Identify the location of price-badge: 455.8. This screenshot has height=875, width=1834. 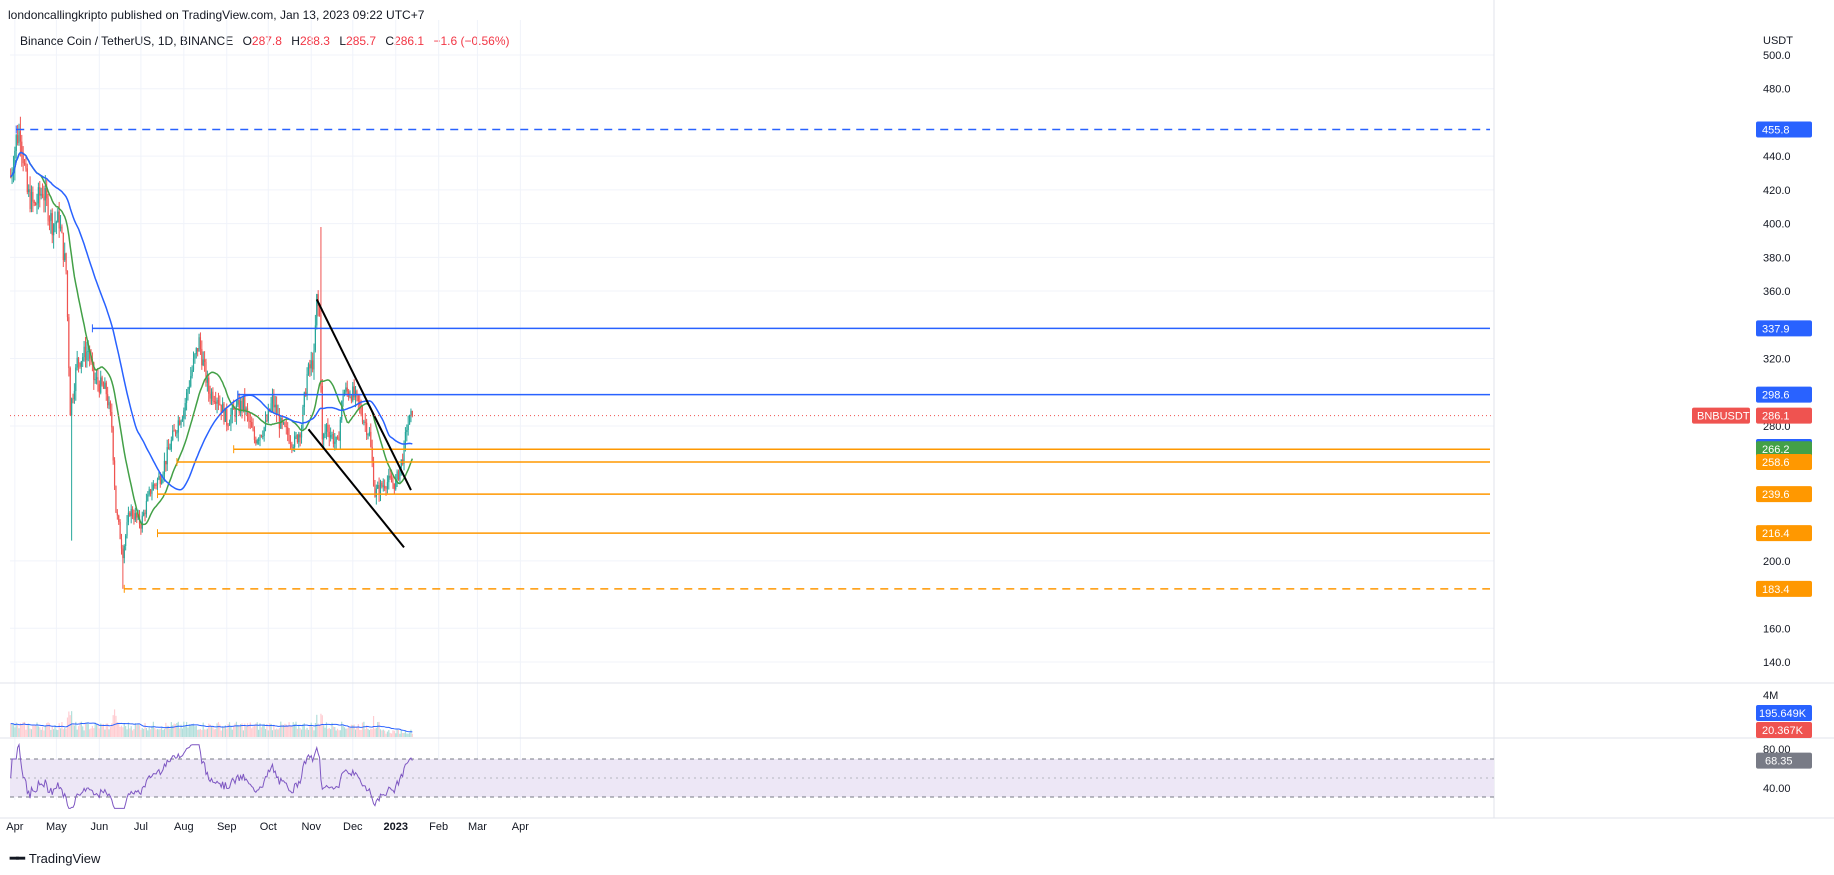
(1784, 129).